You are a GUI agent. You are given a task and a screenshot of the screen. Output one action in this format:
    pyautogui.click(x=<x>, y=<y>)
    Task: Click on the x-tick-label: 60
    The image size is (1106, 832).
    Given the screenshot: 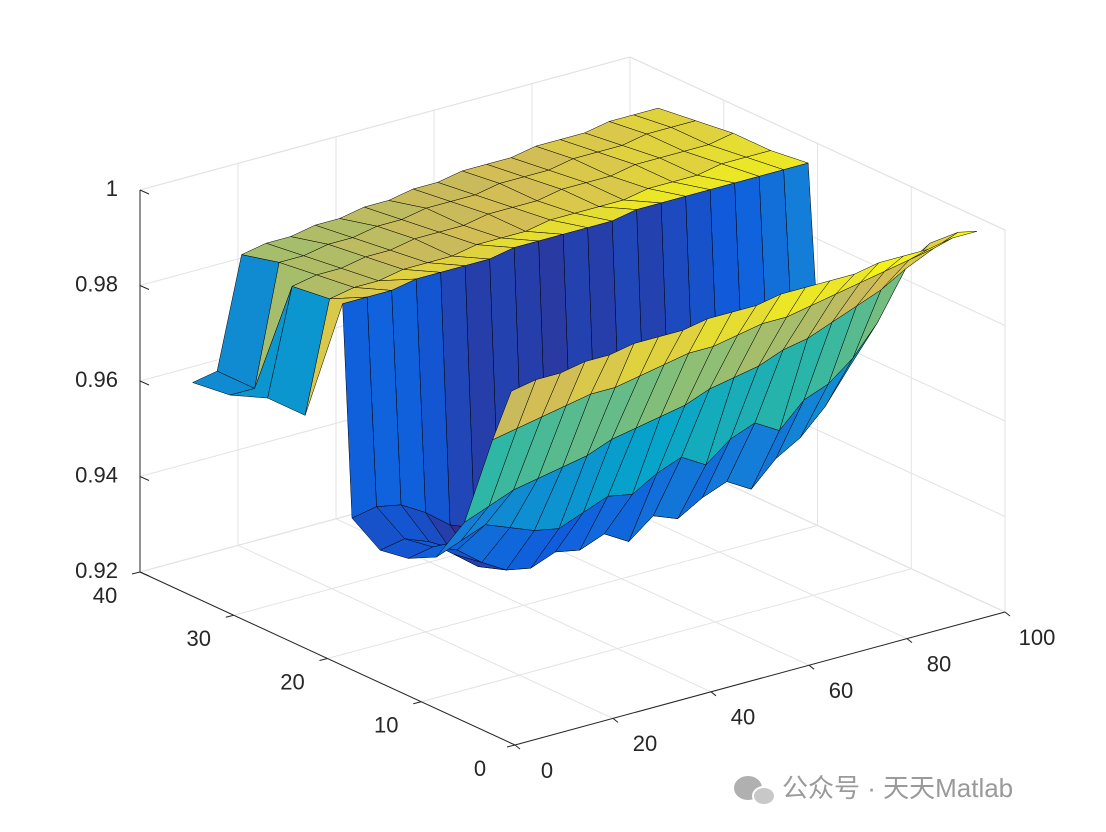 What is the action you would take?
    pyautogui.click(x=841, y=690)
    